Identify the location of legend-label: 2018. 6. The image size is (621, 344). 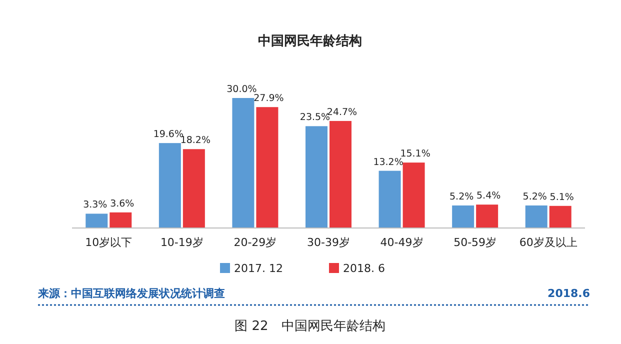
(363, 268).